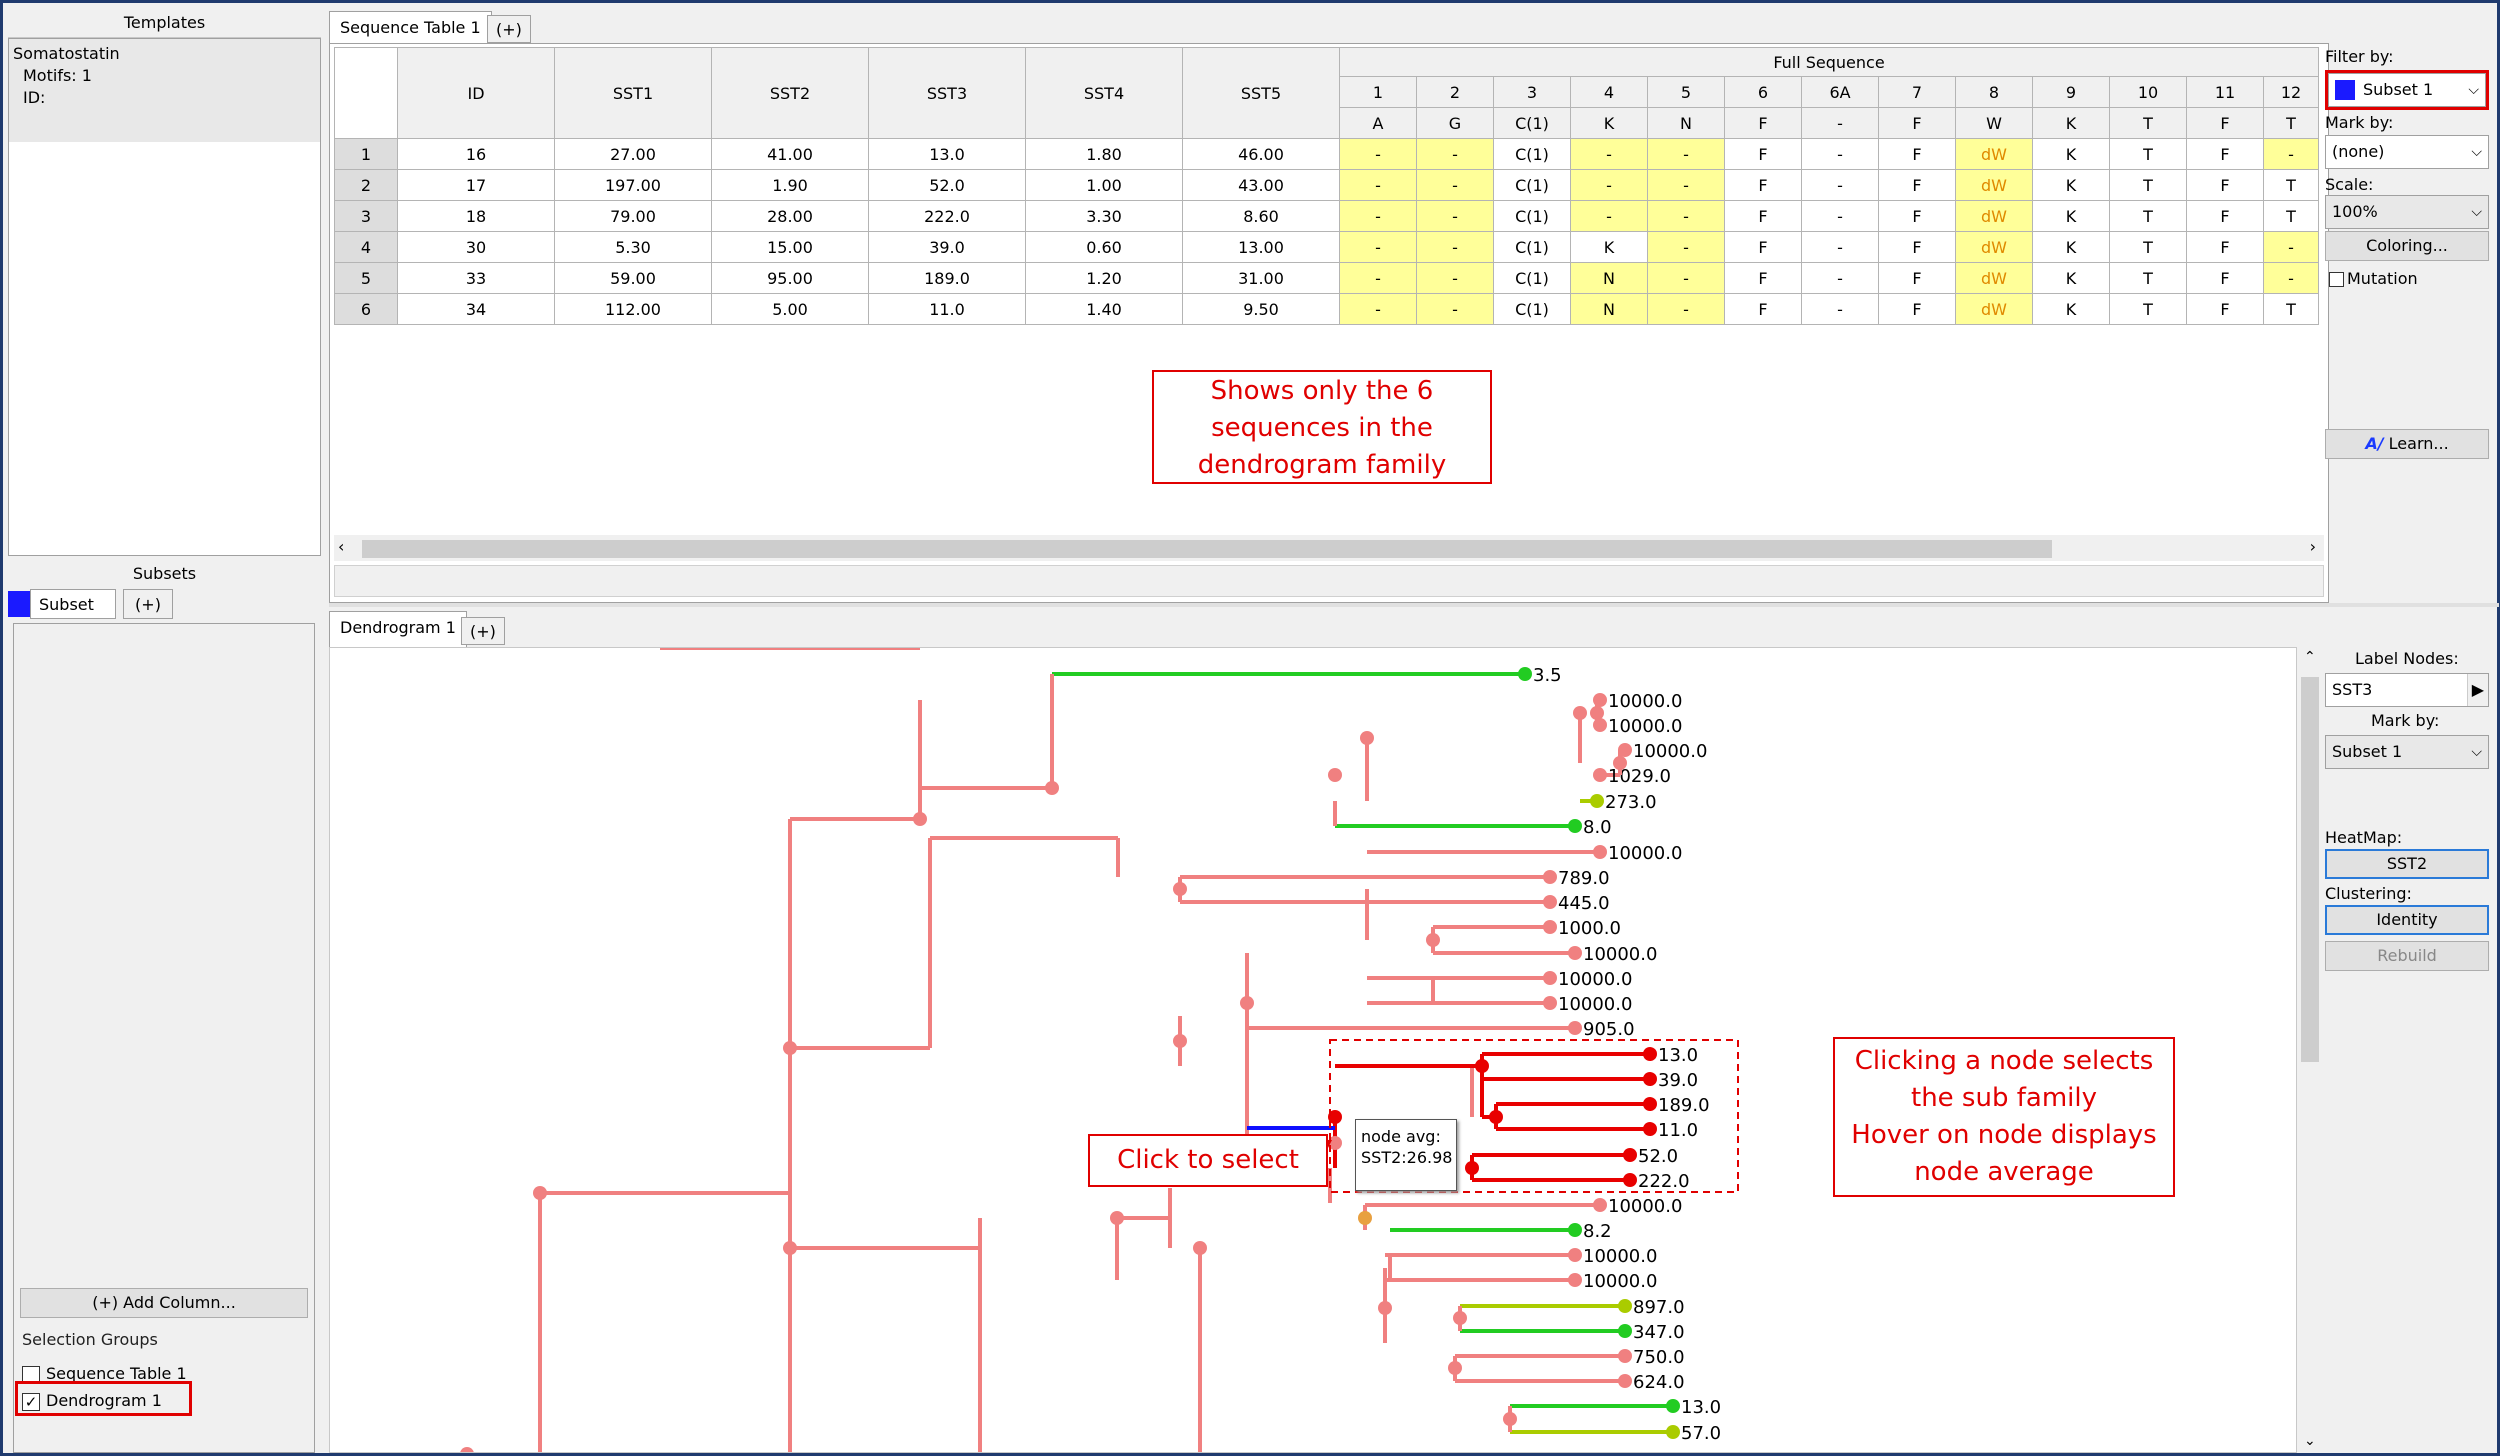 Image resolution: width=2500 pixels, height=1456 pixels. Describe the element at coordinates (633, 216) in the screenshot. I see `cell-sst1: 79.00` at that location.